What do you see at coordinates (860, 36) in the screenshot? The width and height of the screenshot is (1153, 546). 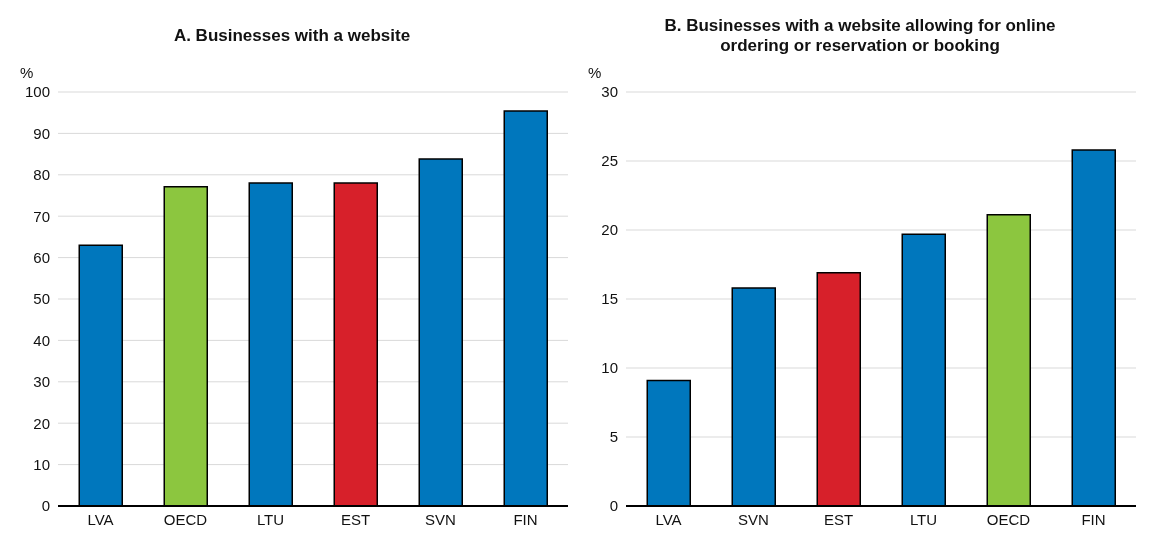 I see `chart-title: B. Businesses with a website allowing for online ordering or reservation or booking` at bounding box center [860, 36].